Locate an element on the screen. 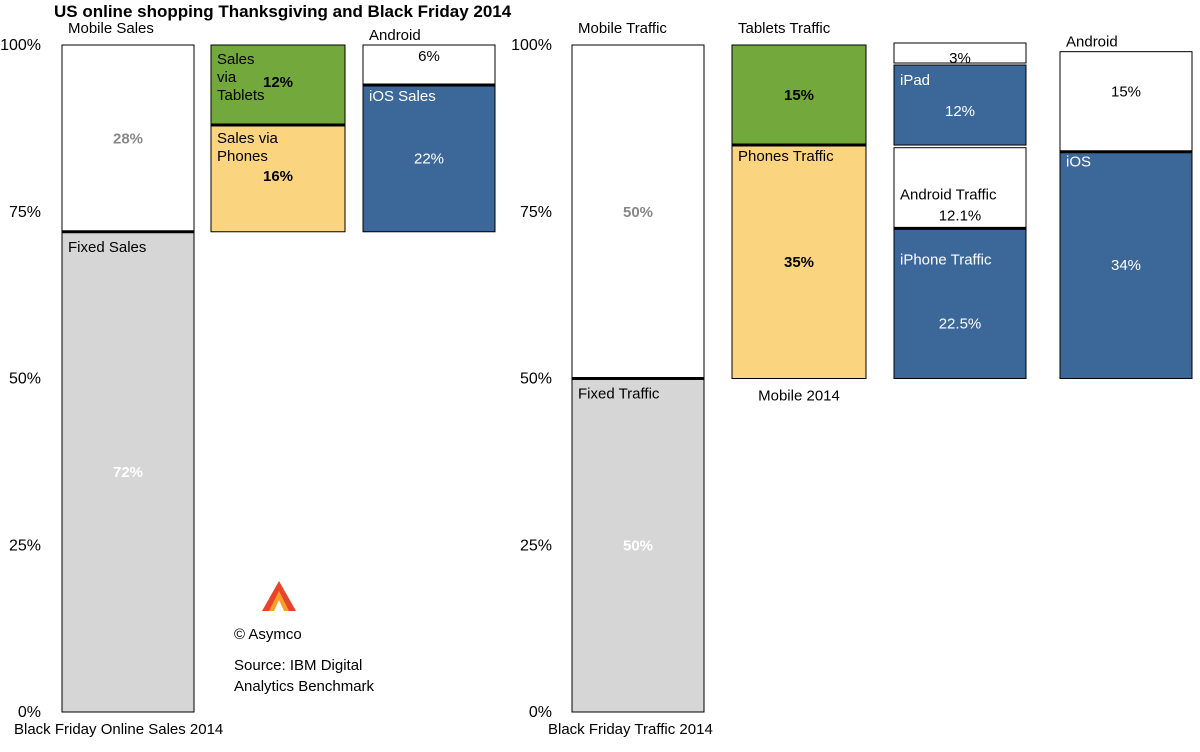  segment-name-label: Sales via Tablets is located at coordinates (241, 77).